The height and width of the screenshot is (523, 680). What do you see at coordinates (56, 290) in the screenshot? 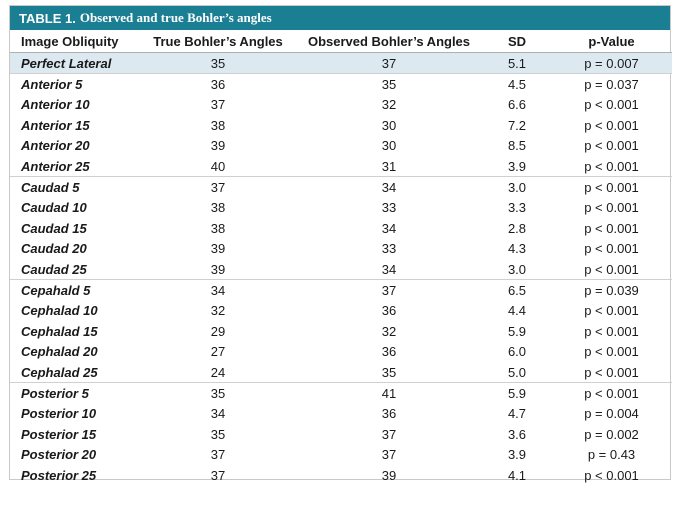
I see `cell-obliquity: Cepahald 5` at bounding box center [56, 290].